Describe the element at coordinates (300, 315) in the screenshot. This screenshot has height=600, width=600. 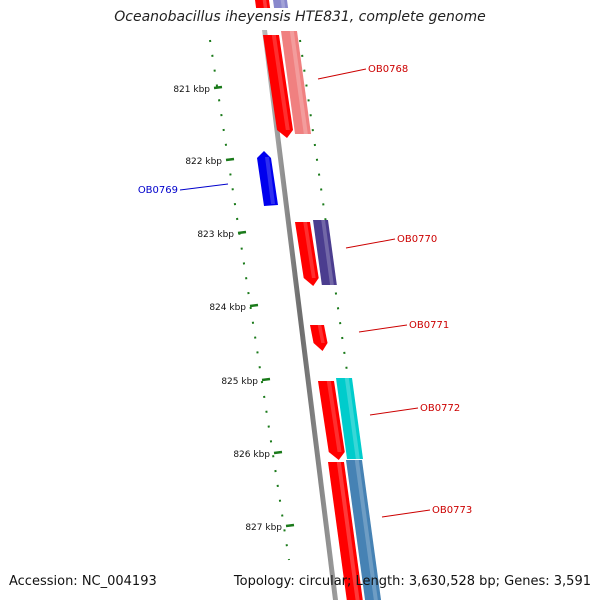
I see `genome-backbone` at that location.